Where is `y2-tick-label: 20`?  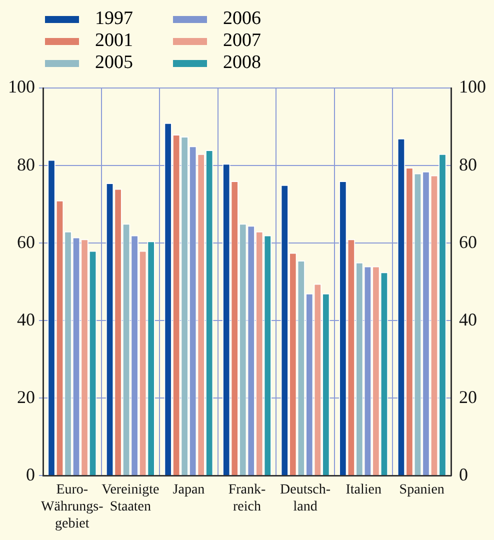
y2-tick-label: 20 is located at coordinates (468, 396).